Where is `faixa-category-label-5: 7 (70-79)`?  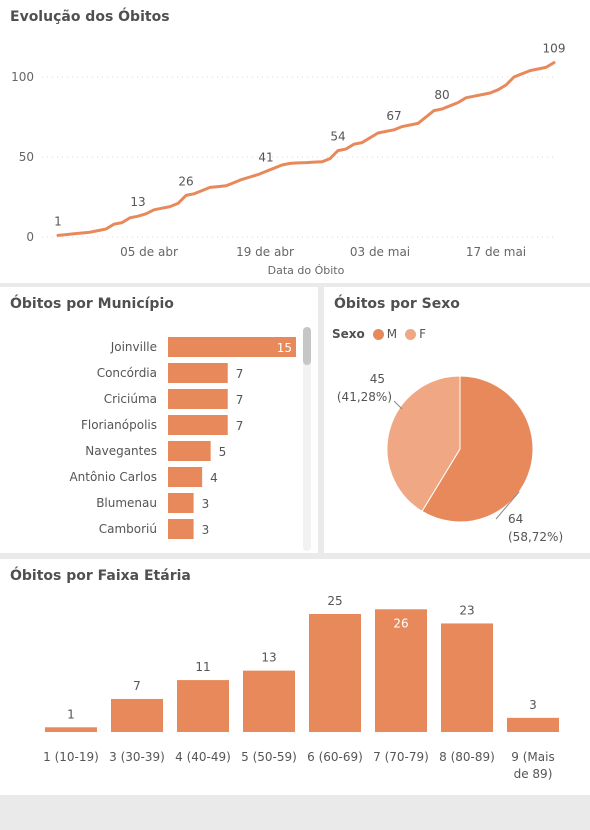 faixa-category-label-5: 7 (70-79) is located at coordinates (401, 757).